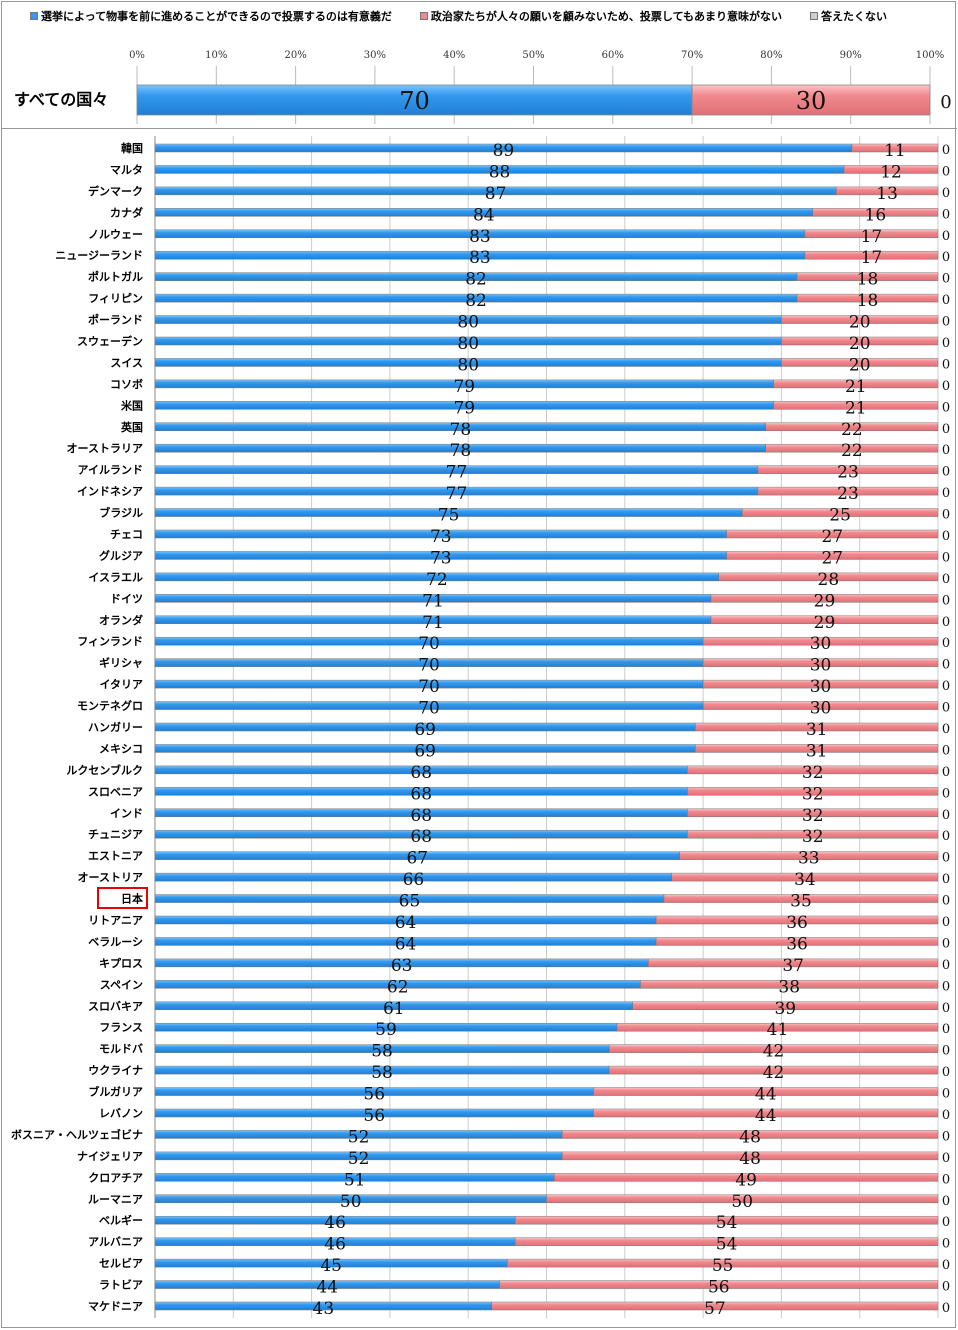 Image resolution: width=958 pixels, height=1330 pixels. What do you see at coordinates (115, 941) in the screenshot?
I see `category-label: ベラルーシ` at bounding box center [115, 941].